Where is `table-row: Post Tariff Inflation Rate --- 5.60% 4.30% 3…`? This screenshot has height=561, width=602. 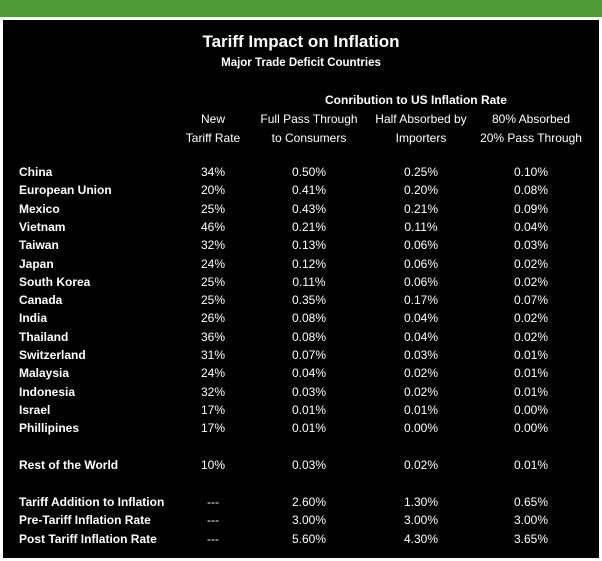 table-row: Post Tariff Inflation Rate --- 5.60% 4.30% 3… is located at coordinates (301, 539).